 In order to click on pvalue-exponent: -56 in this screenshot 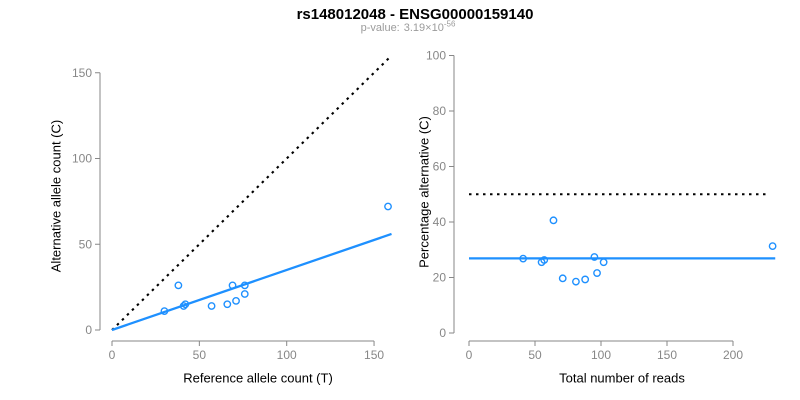, I will do `click(449, 24)`.